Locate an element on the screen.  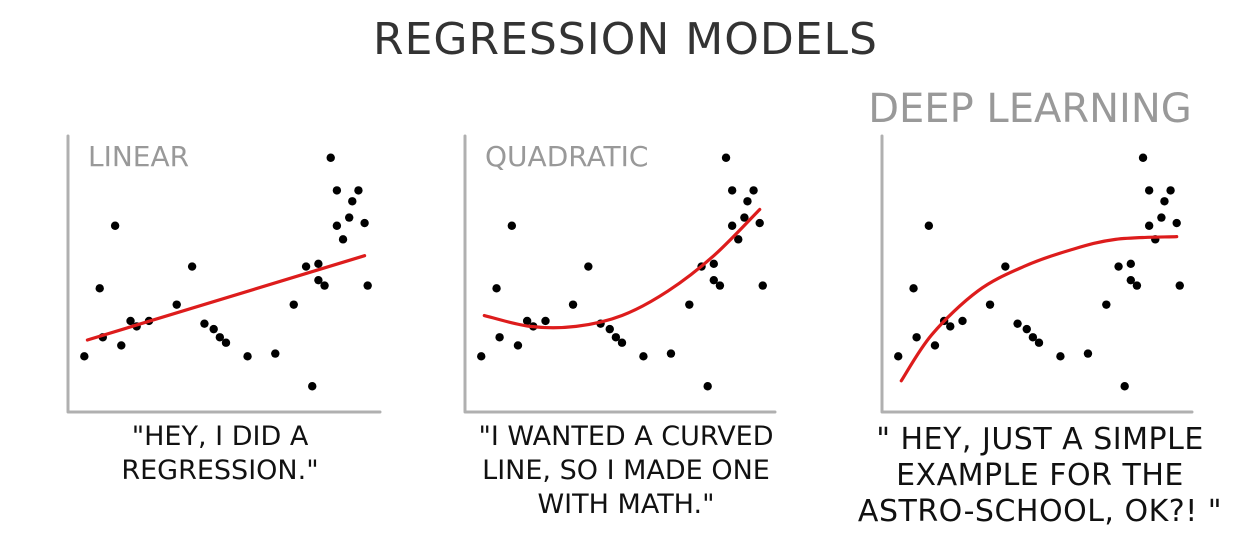
linear-axes is located at coordinates (224, 274).